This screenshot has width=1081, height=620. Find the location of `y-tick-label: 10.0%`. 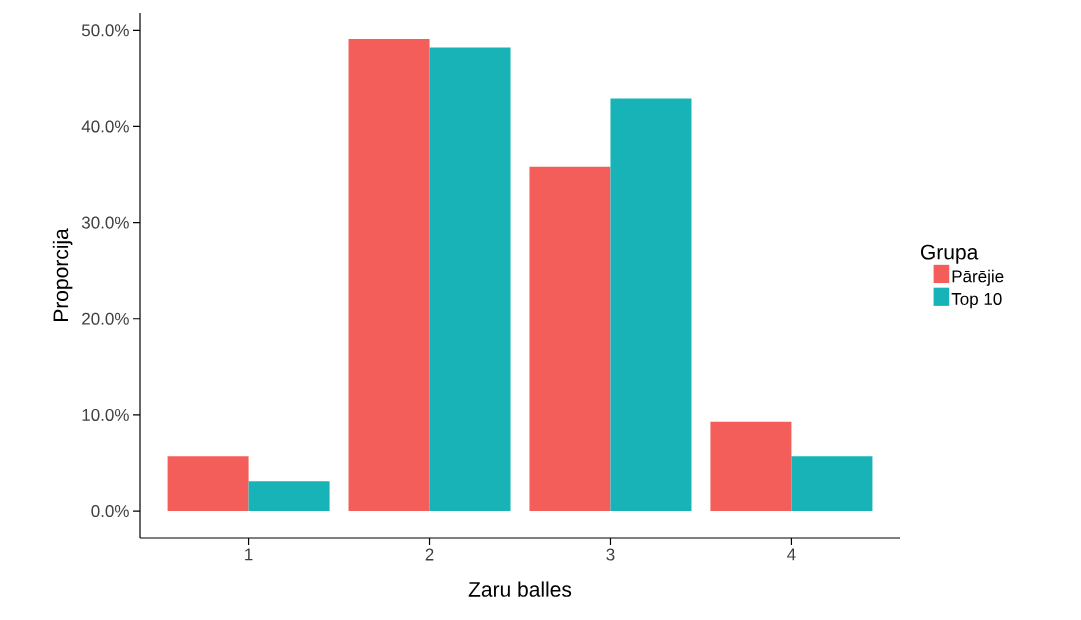

y-tick-label: 10.0% is located at coordinates (105, 414).